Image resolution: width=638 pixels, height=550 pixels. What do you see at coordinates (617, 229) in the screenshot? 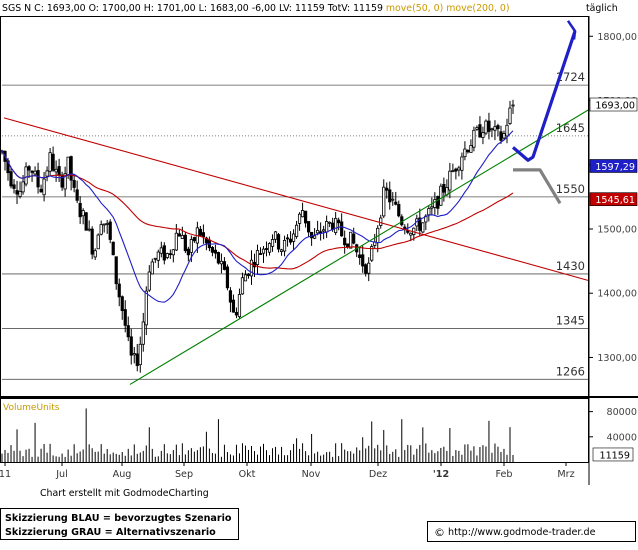
I see `y-tick-label: 1500,00` at bounding box center [617, 229].